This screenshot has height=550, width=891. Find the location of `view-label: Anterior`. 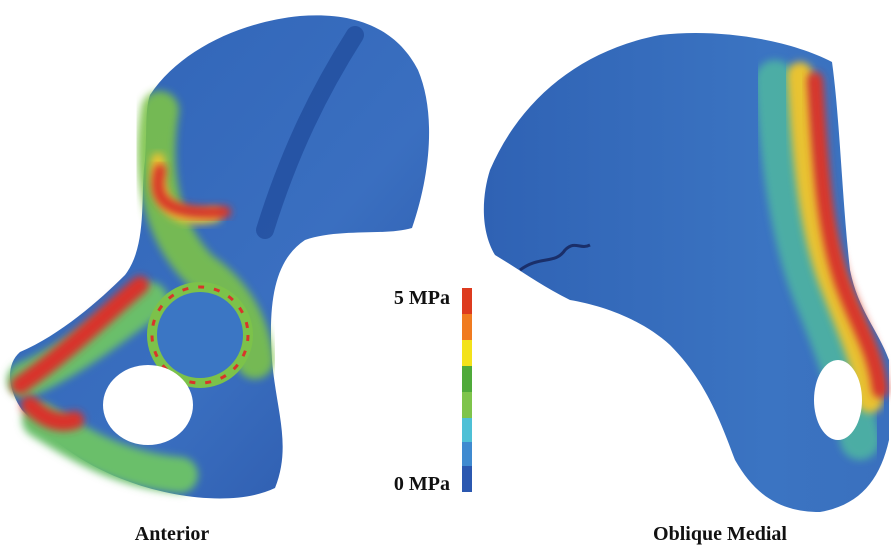

view-label: Anterior is located at coordinates (172, 534).